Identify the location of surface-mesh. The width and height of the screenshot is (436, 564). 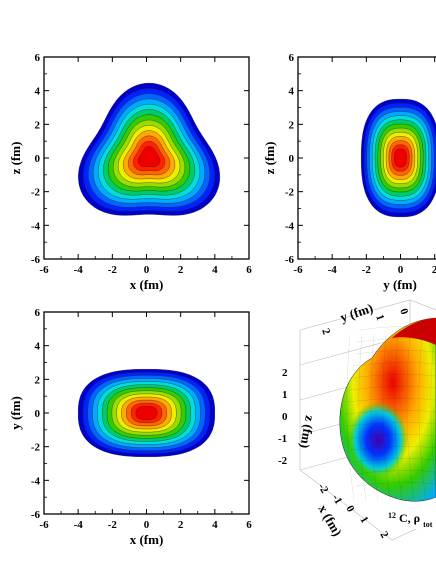
(390, 413).